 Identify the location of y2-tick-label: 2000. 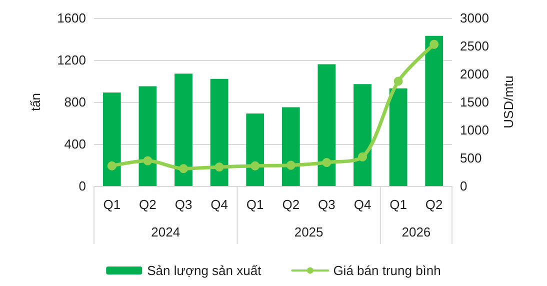
(474, 74).